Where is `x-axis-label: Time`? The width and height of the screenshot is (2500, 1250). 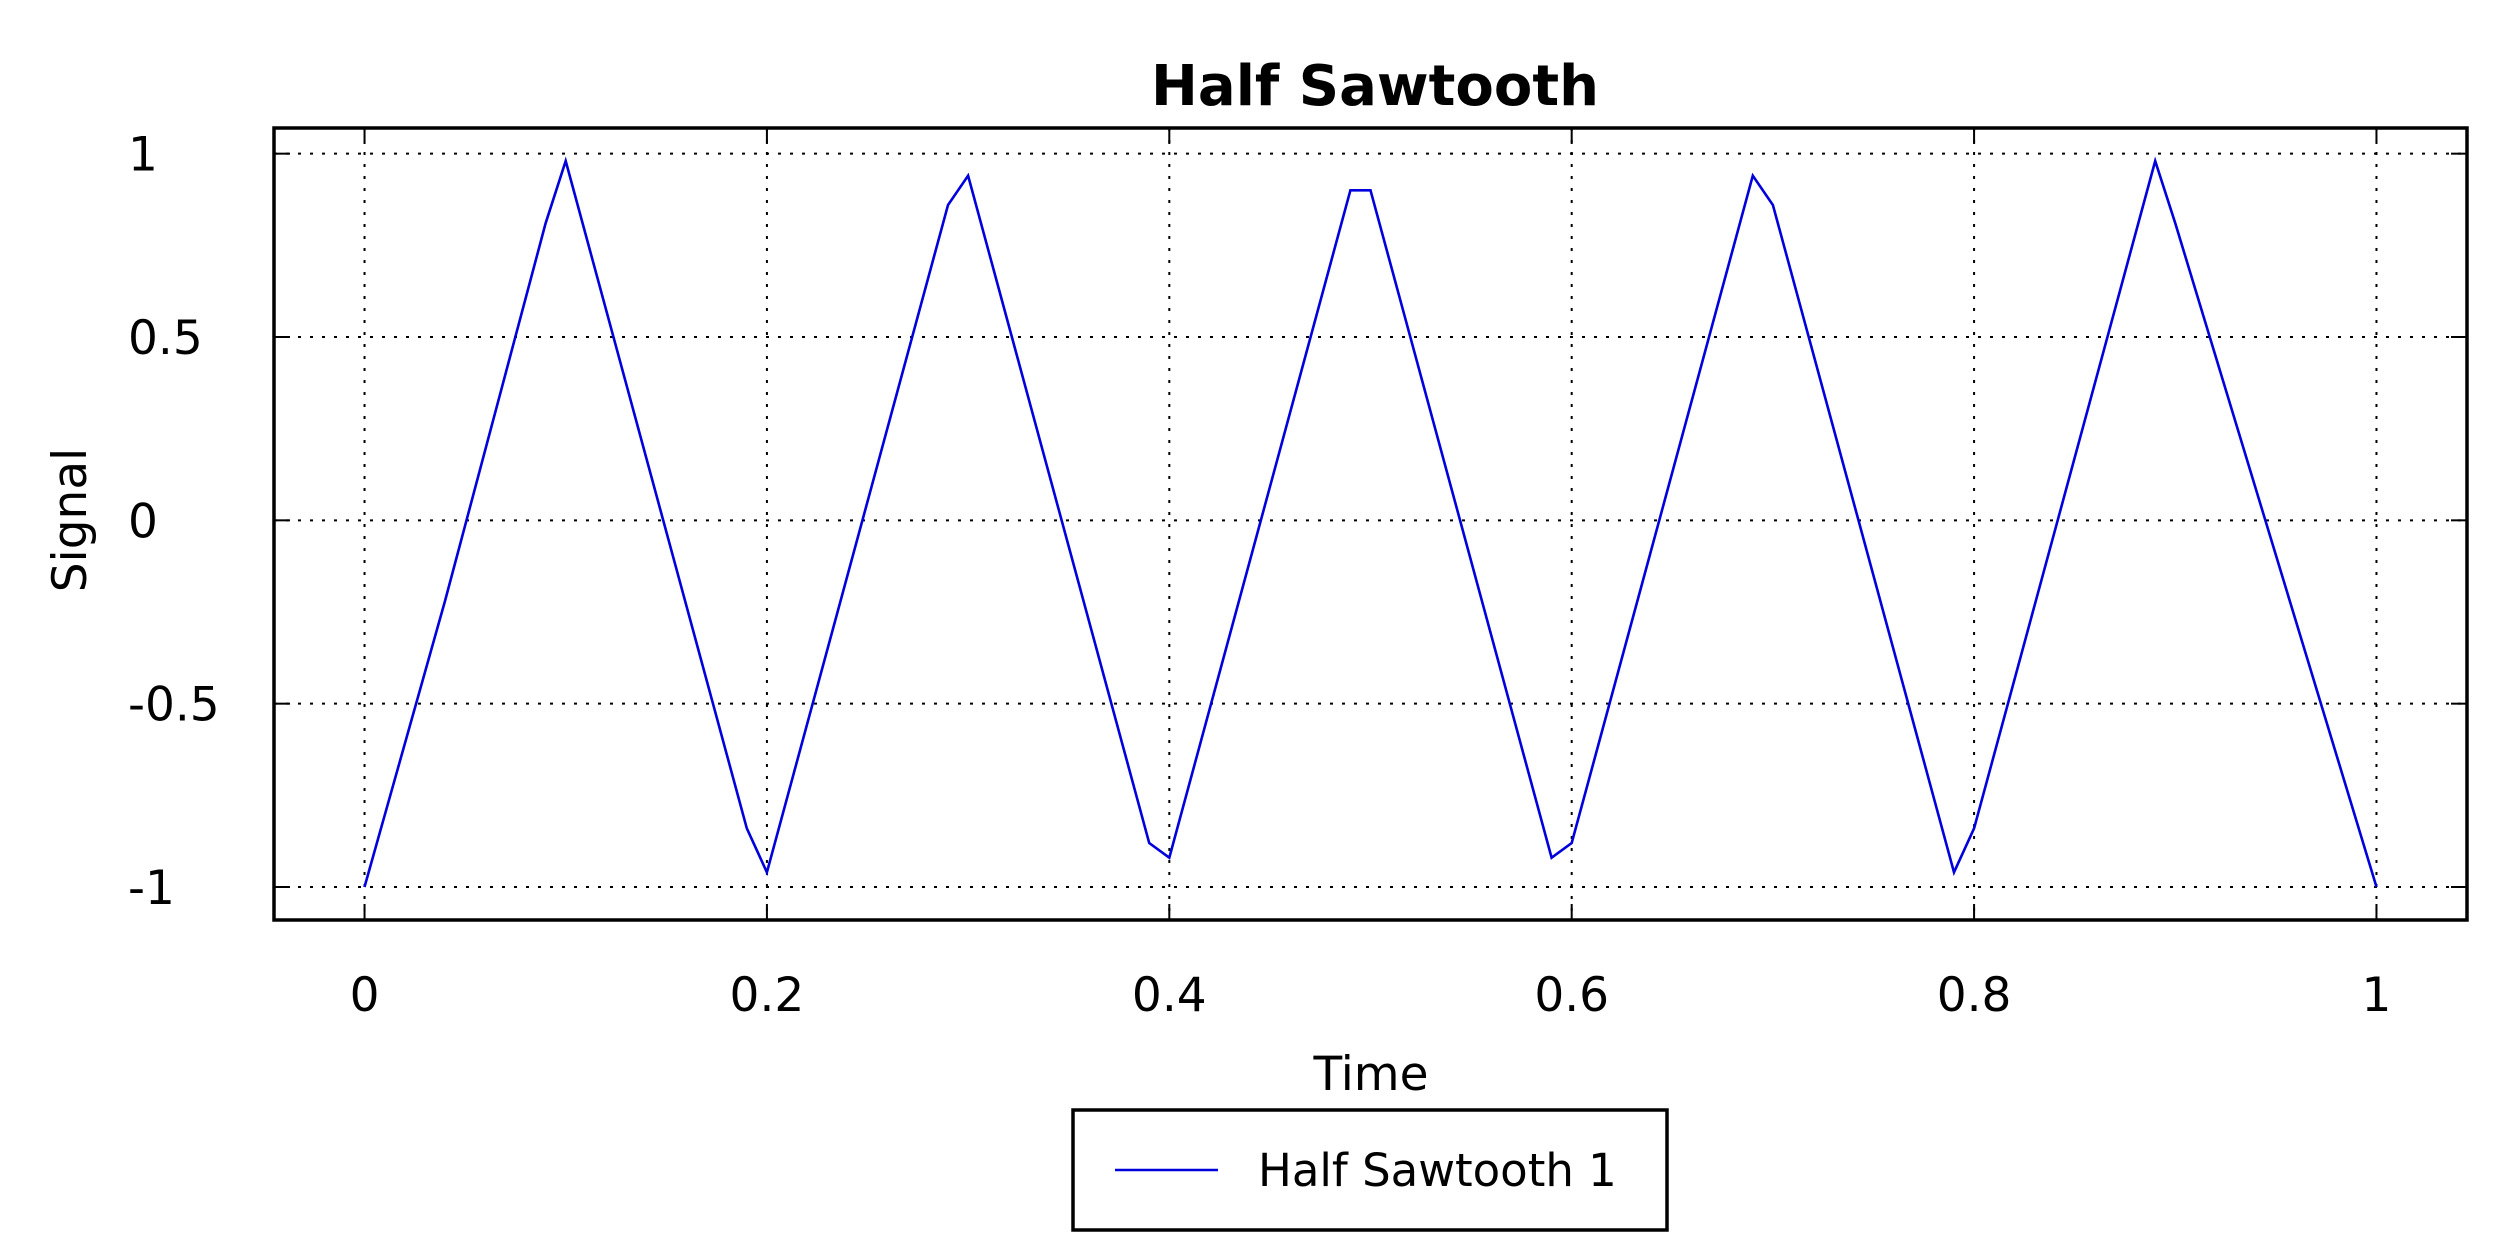 x-axis-label: Time is located at coordinates (1370, 1074).